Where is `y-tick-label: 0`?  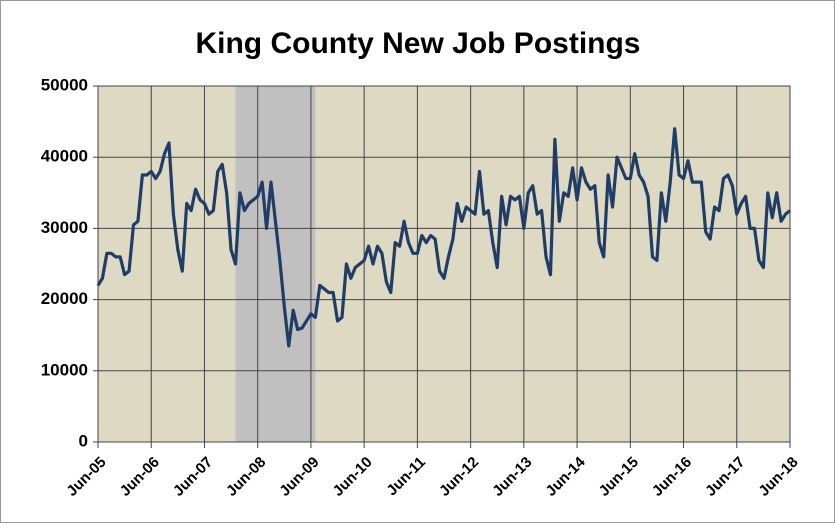 y-tick-label: 0 is located at coordinates (83, 440).